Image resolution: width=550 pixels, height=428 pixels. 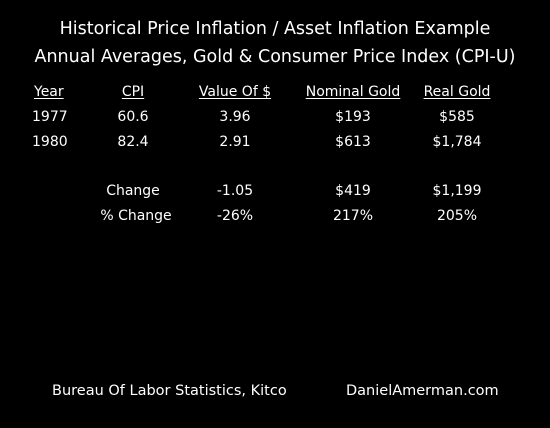 What do you see at coordinates (353, 191) in the screenshot?
I see `summary-nominal-gold-change: $419` at bounding box center [353, 191].